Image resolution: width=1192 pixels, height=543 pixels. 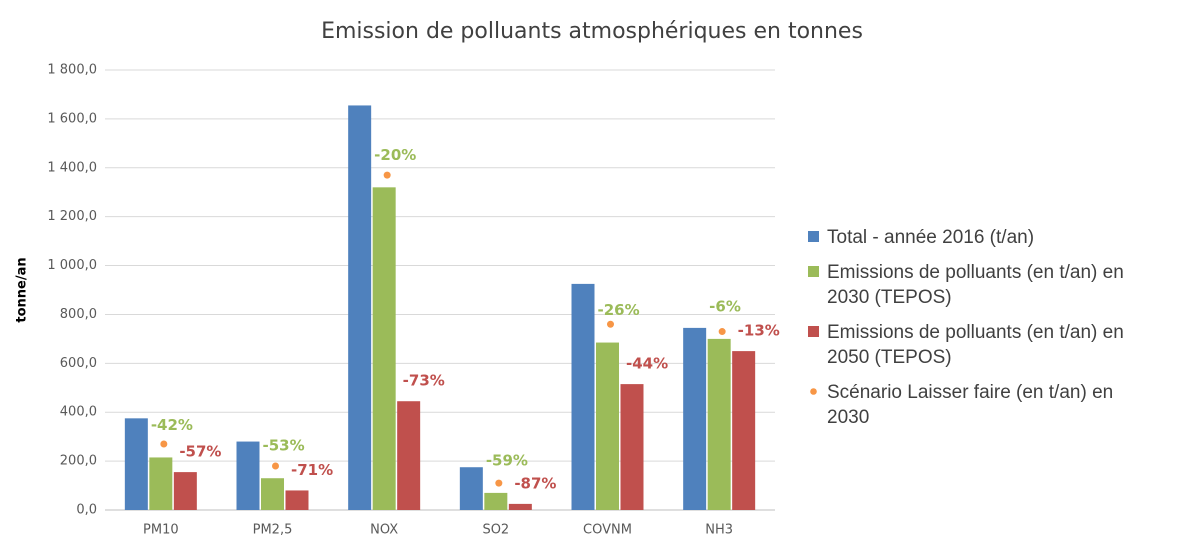 What do you see at coordinates (22, 289) in the screenshot?
I see `y-axis-label: tonne/an` at bounding box center [22, 289].